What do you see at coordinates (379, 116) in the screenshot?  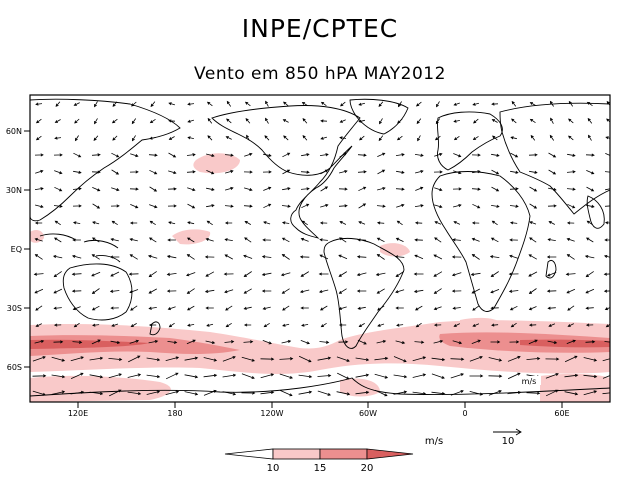 I see `coast-greenland` at bounding box center [379, 116].